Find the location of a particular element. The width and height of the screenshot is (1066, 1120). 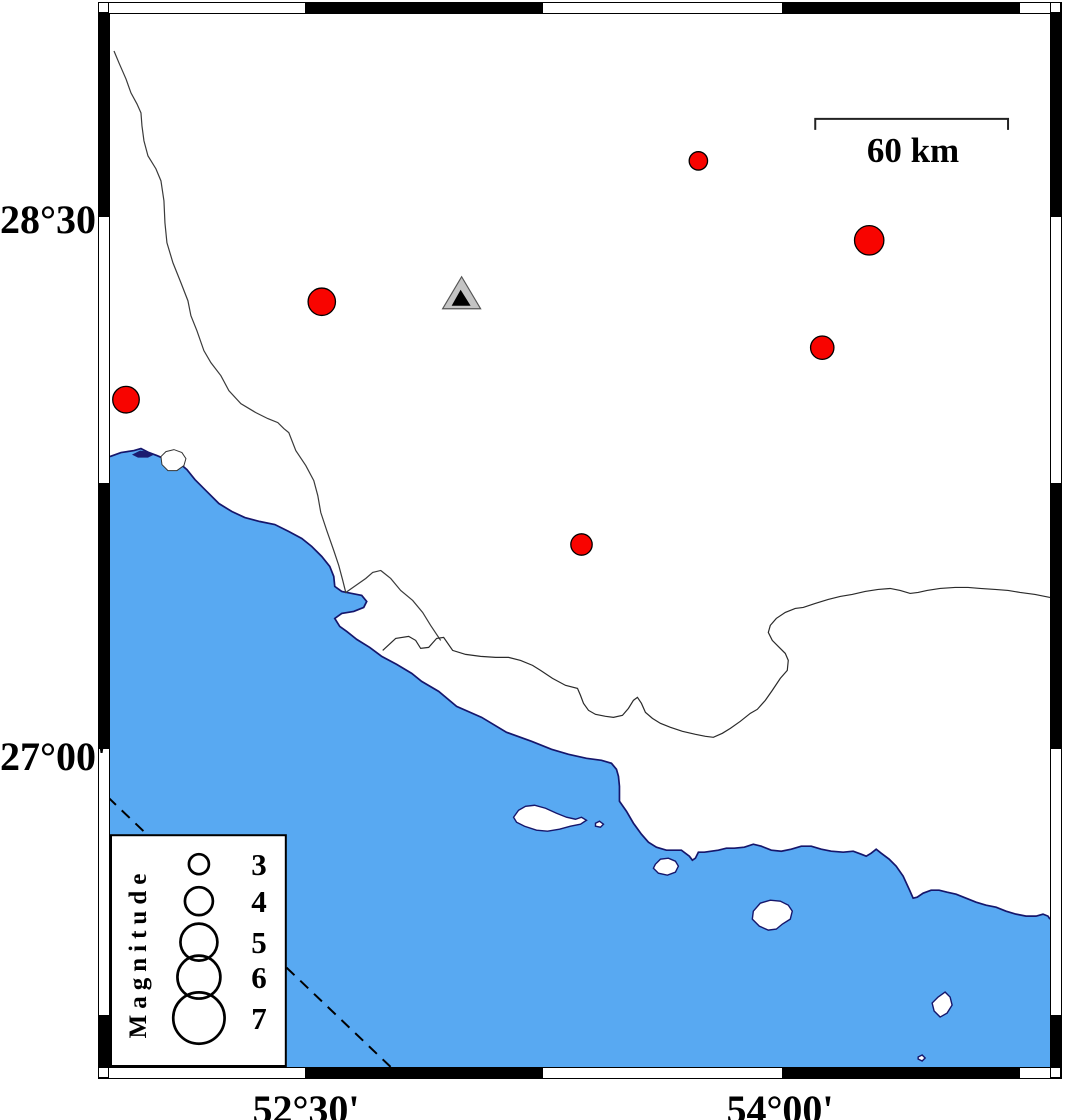

lat-label-27-00: 27°00' is located at coordinates (54, 756).